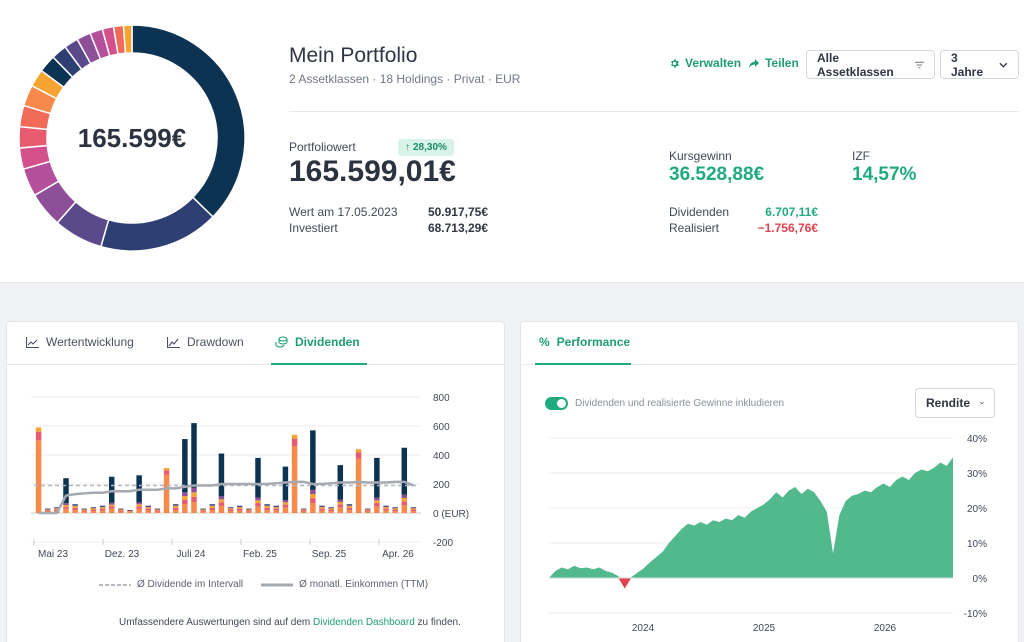 This screenshot has width=1024, height=642. What do you see at coordinates (584, 342) in the screenshot?
I see `tab-performance: % Performance` at bounding box center [584, 342].